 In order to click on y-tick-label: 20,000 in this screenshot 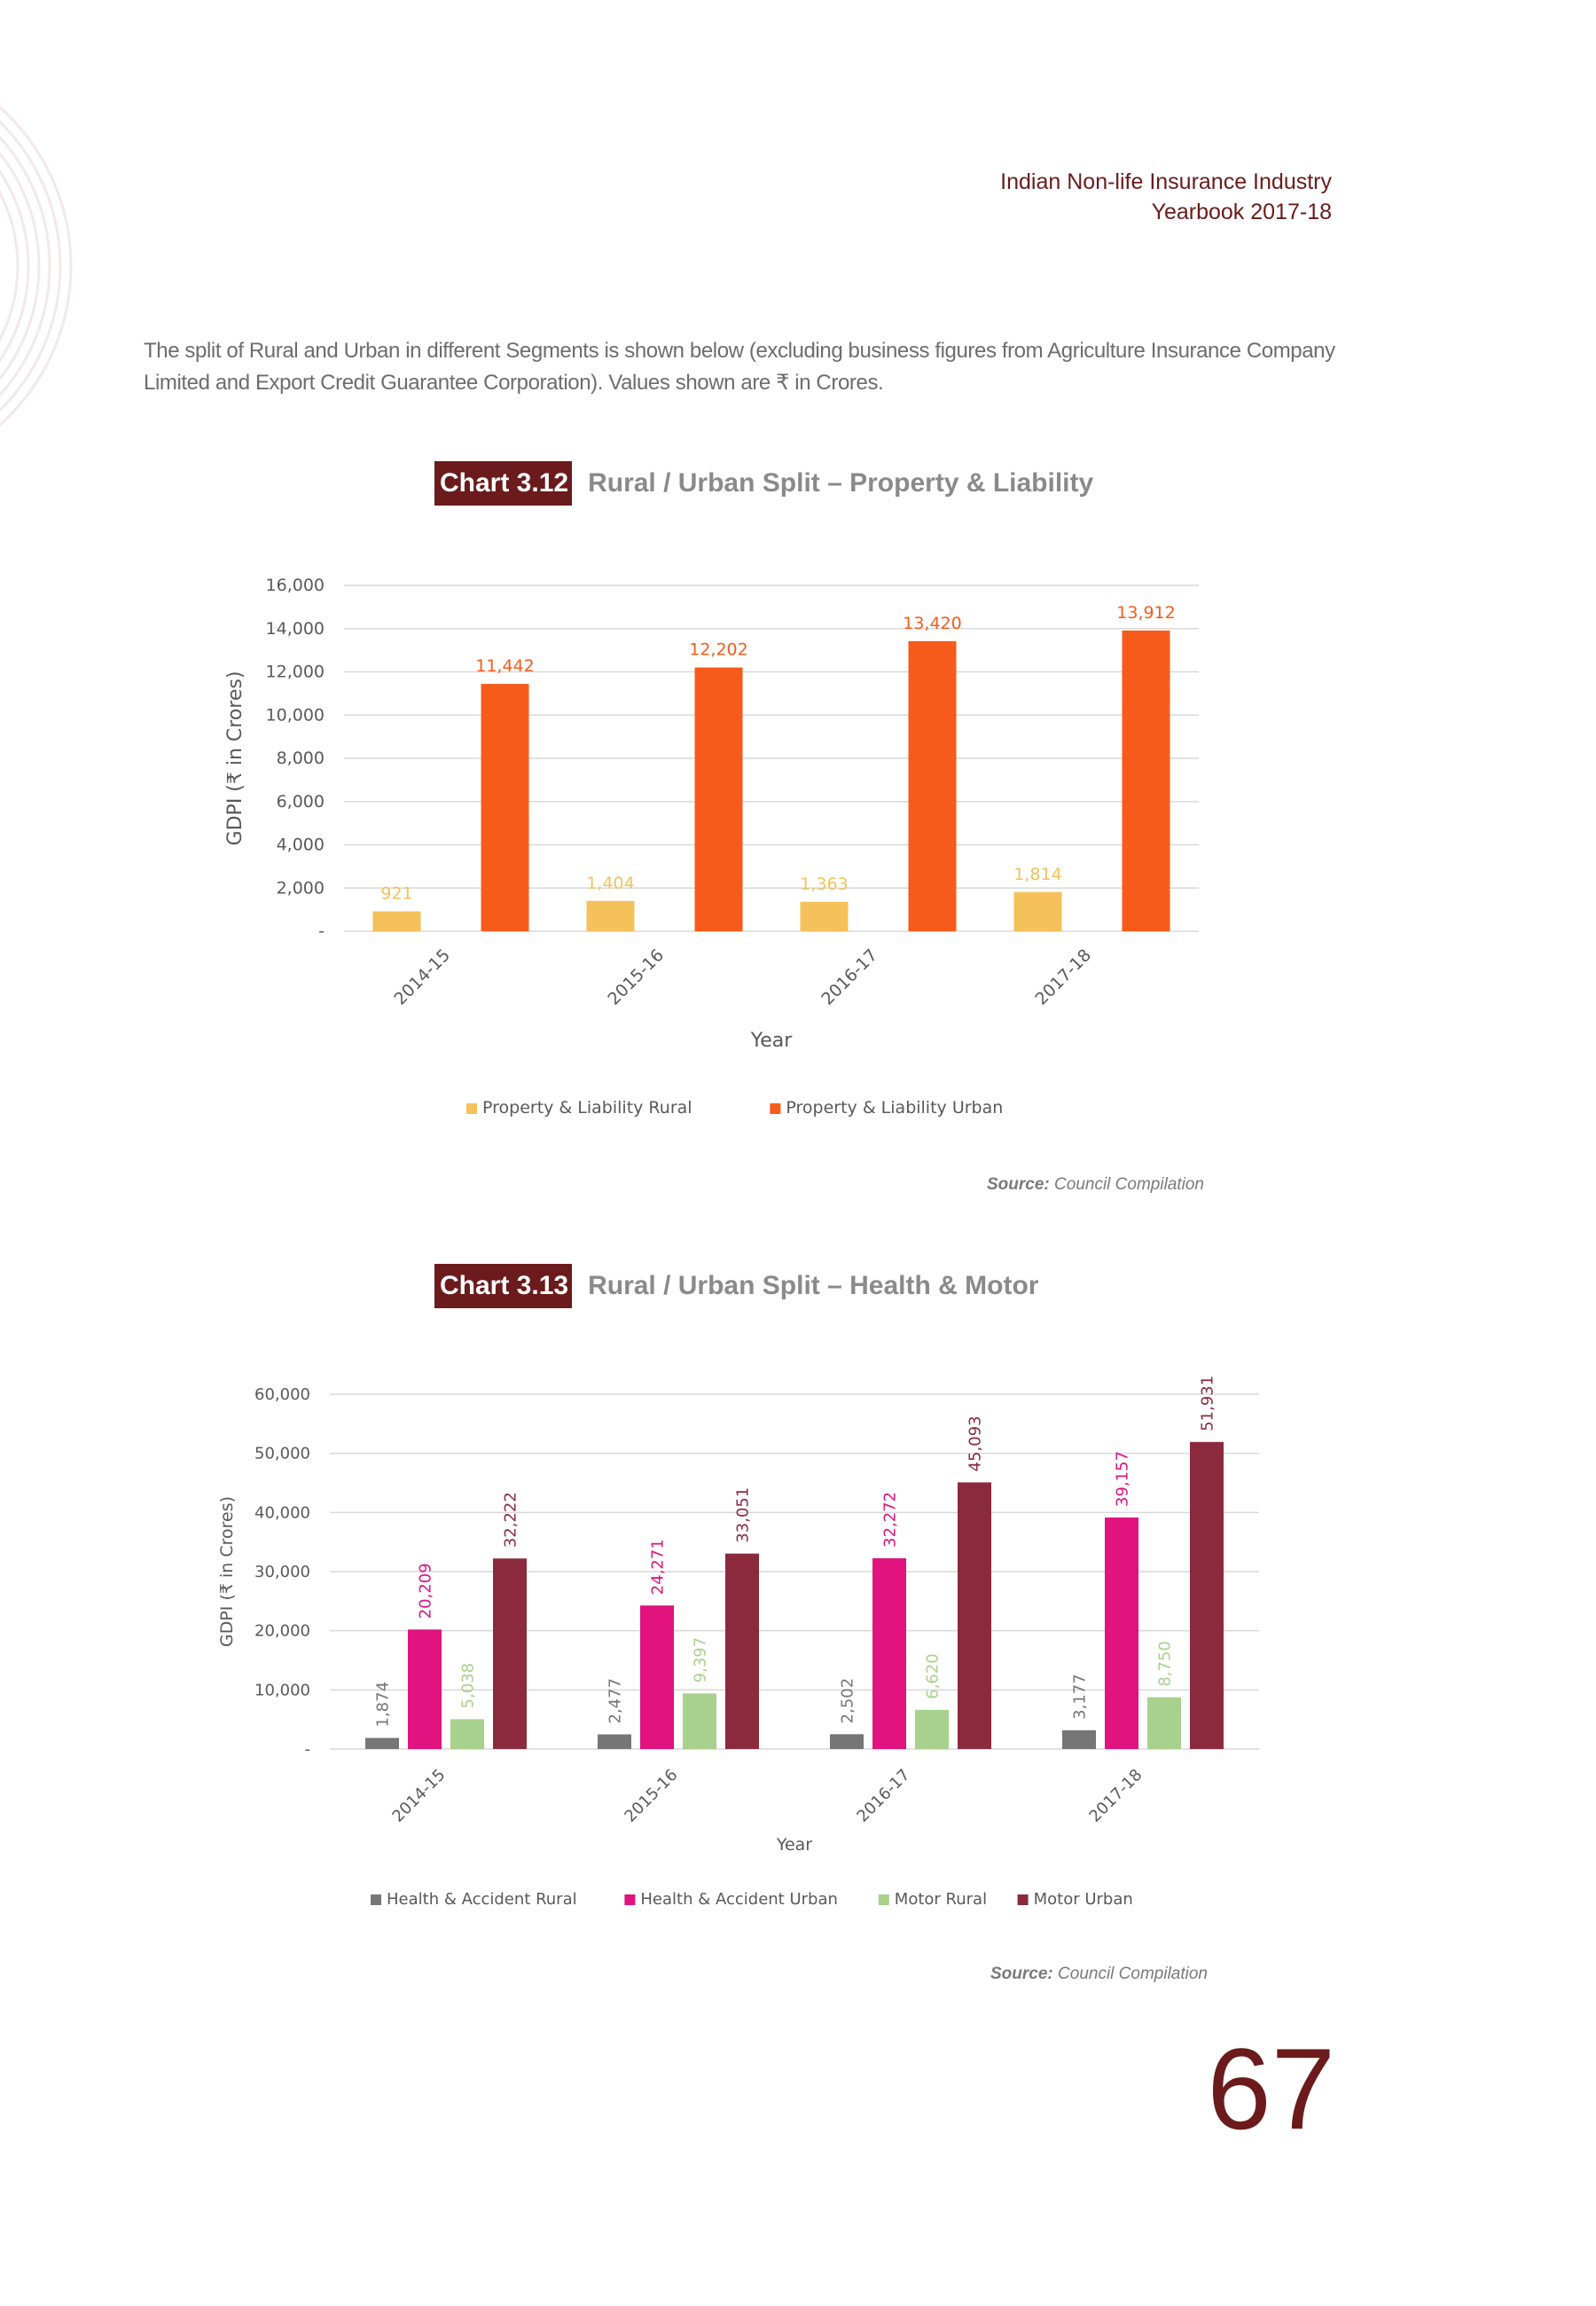, I will do `click(282, 1631)`.